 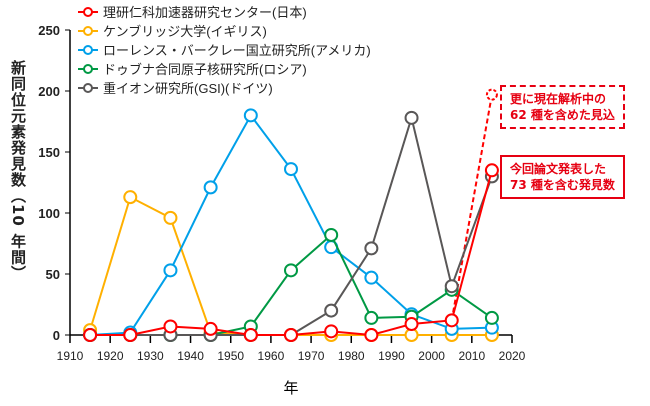 I want to click on legend-label: 理研仁科加速器研究センター(日本), so click(x=205, y=12).